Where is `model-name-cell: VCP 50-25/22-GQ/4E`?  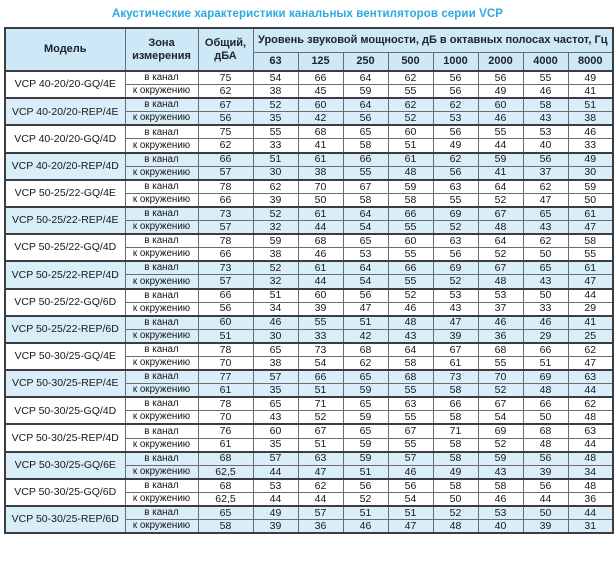
model-name-cell: VCP 50-25/22-GQ/4E is located at coordinates (65, 193).